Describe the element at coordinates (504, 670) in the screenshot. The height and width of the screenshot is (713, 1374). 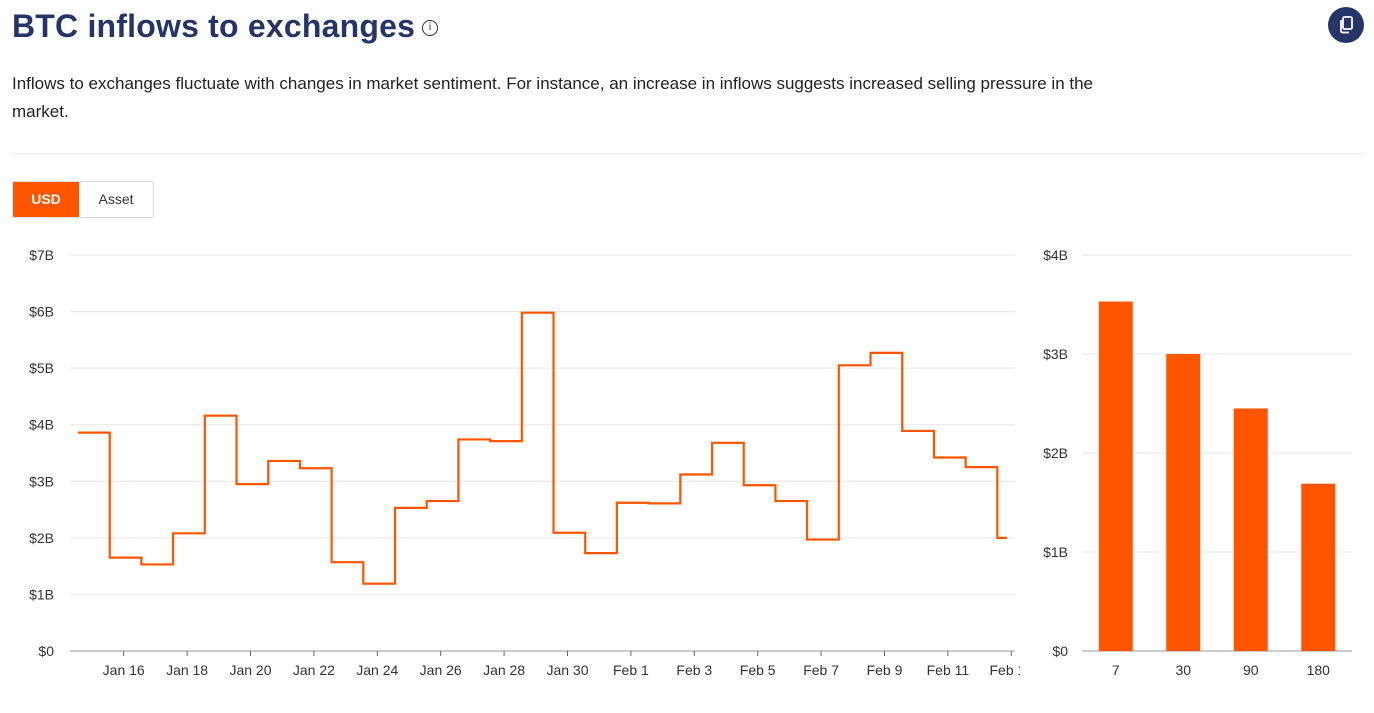
I see `x-tick-label: Jan 28` at that location.